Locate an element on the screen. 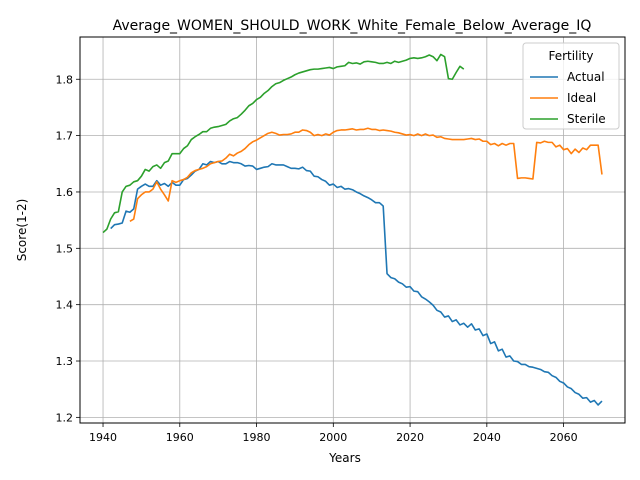 The image size is (640, 480). series-line-ideal is located at coordinates (366, 174).